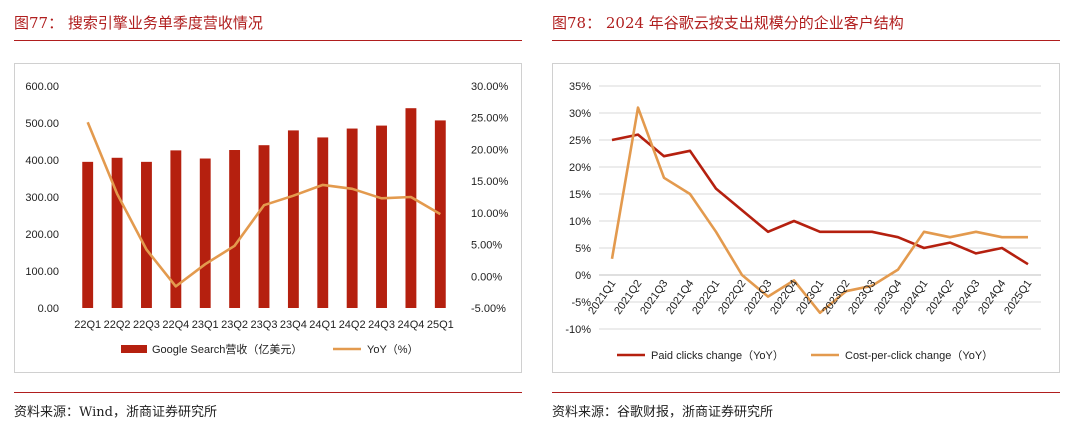 The height and width of the screenshot is (430, 1080). I want to click on left-source-rule, so click(268, 392).